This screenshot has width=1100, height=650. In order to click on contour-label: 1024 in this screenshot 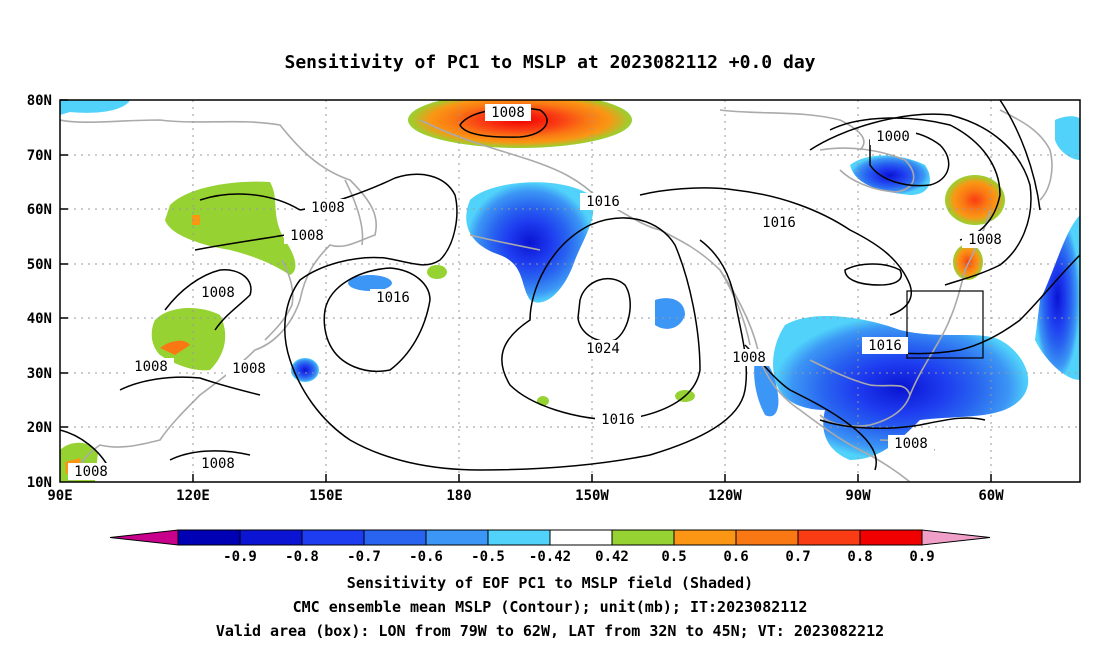, I will do `click(603, 349)`.